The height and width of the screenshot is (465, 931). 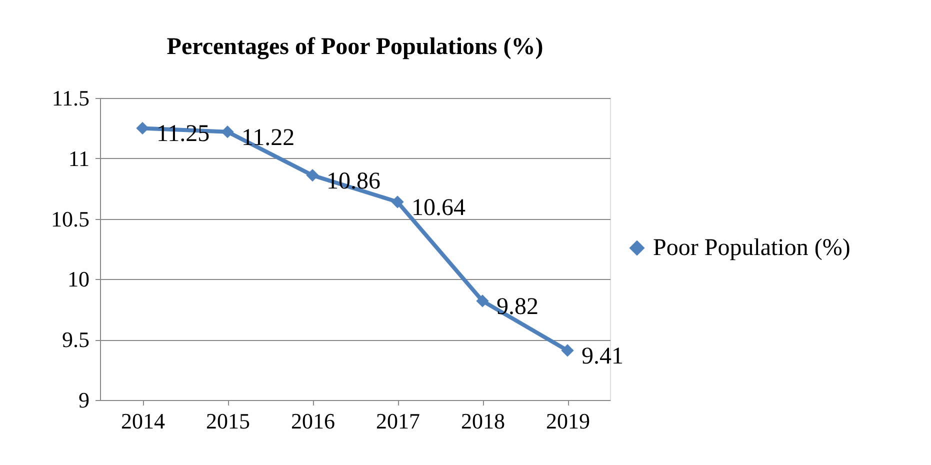 What do you see at coordinates (353, 181) in the screenshot?
I see `data-label: 10.86` at bounding box center [353, 181].